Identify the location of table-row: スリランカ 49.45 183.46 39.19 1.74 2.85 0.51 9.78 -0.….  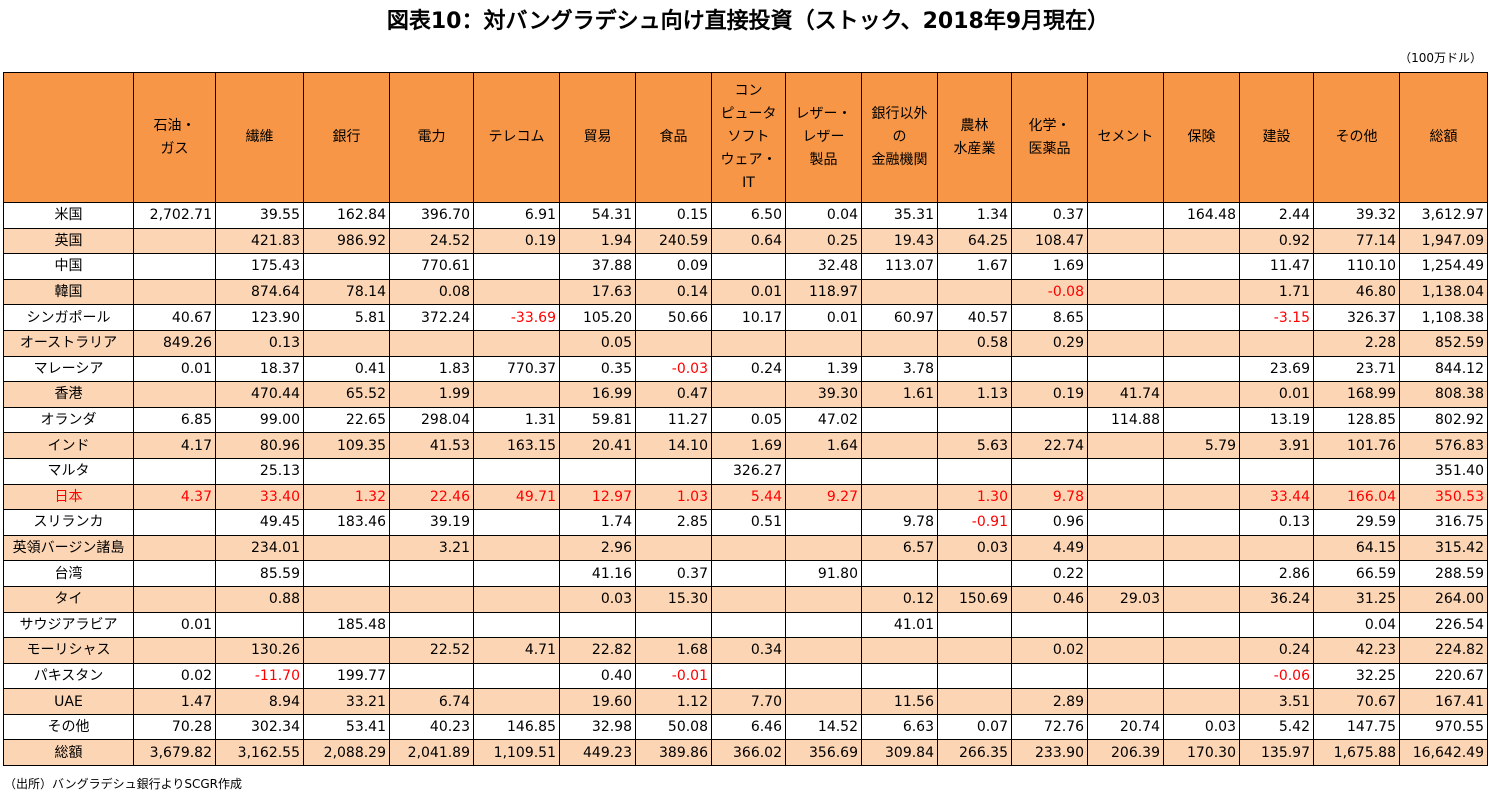
(745, 522).